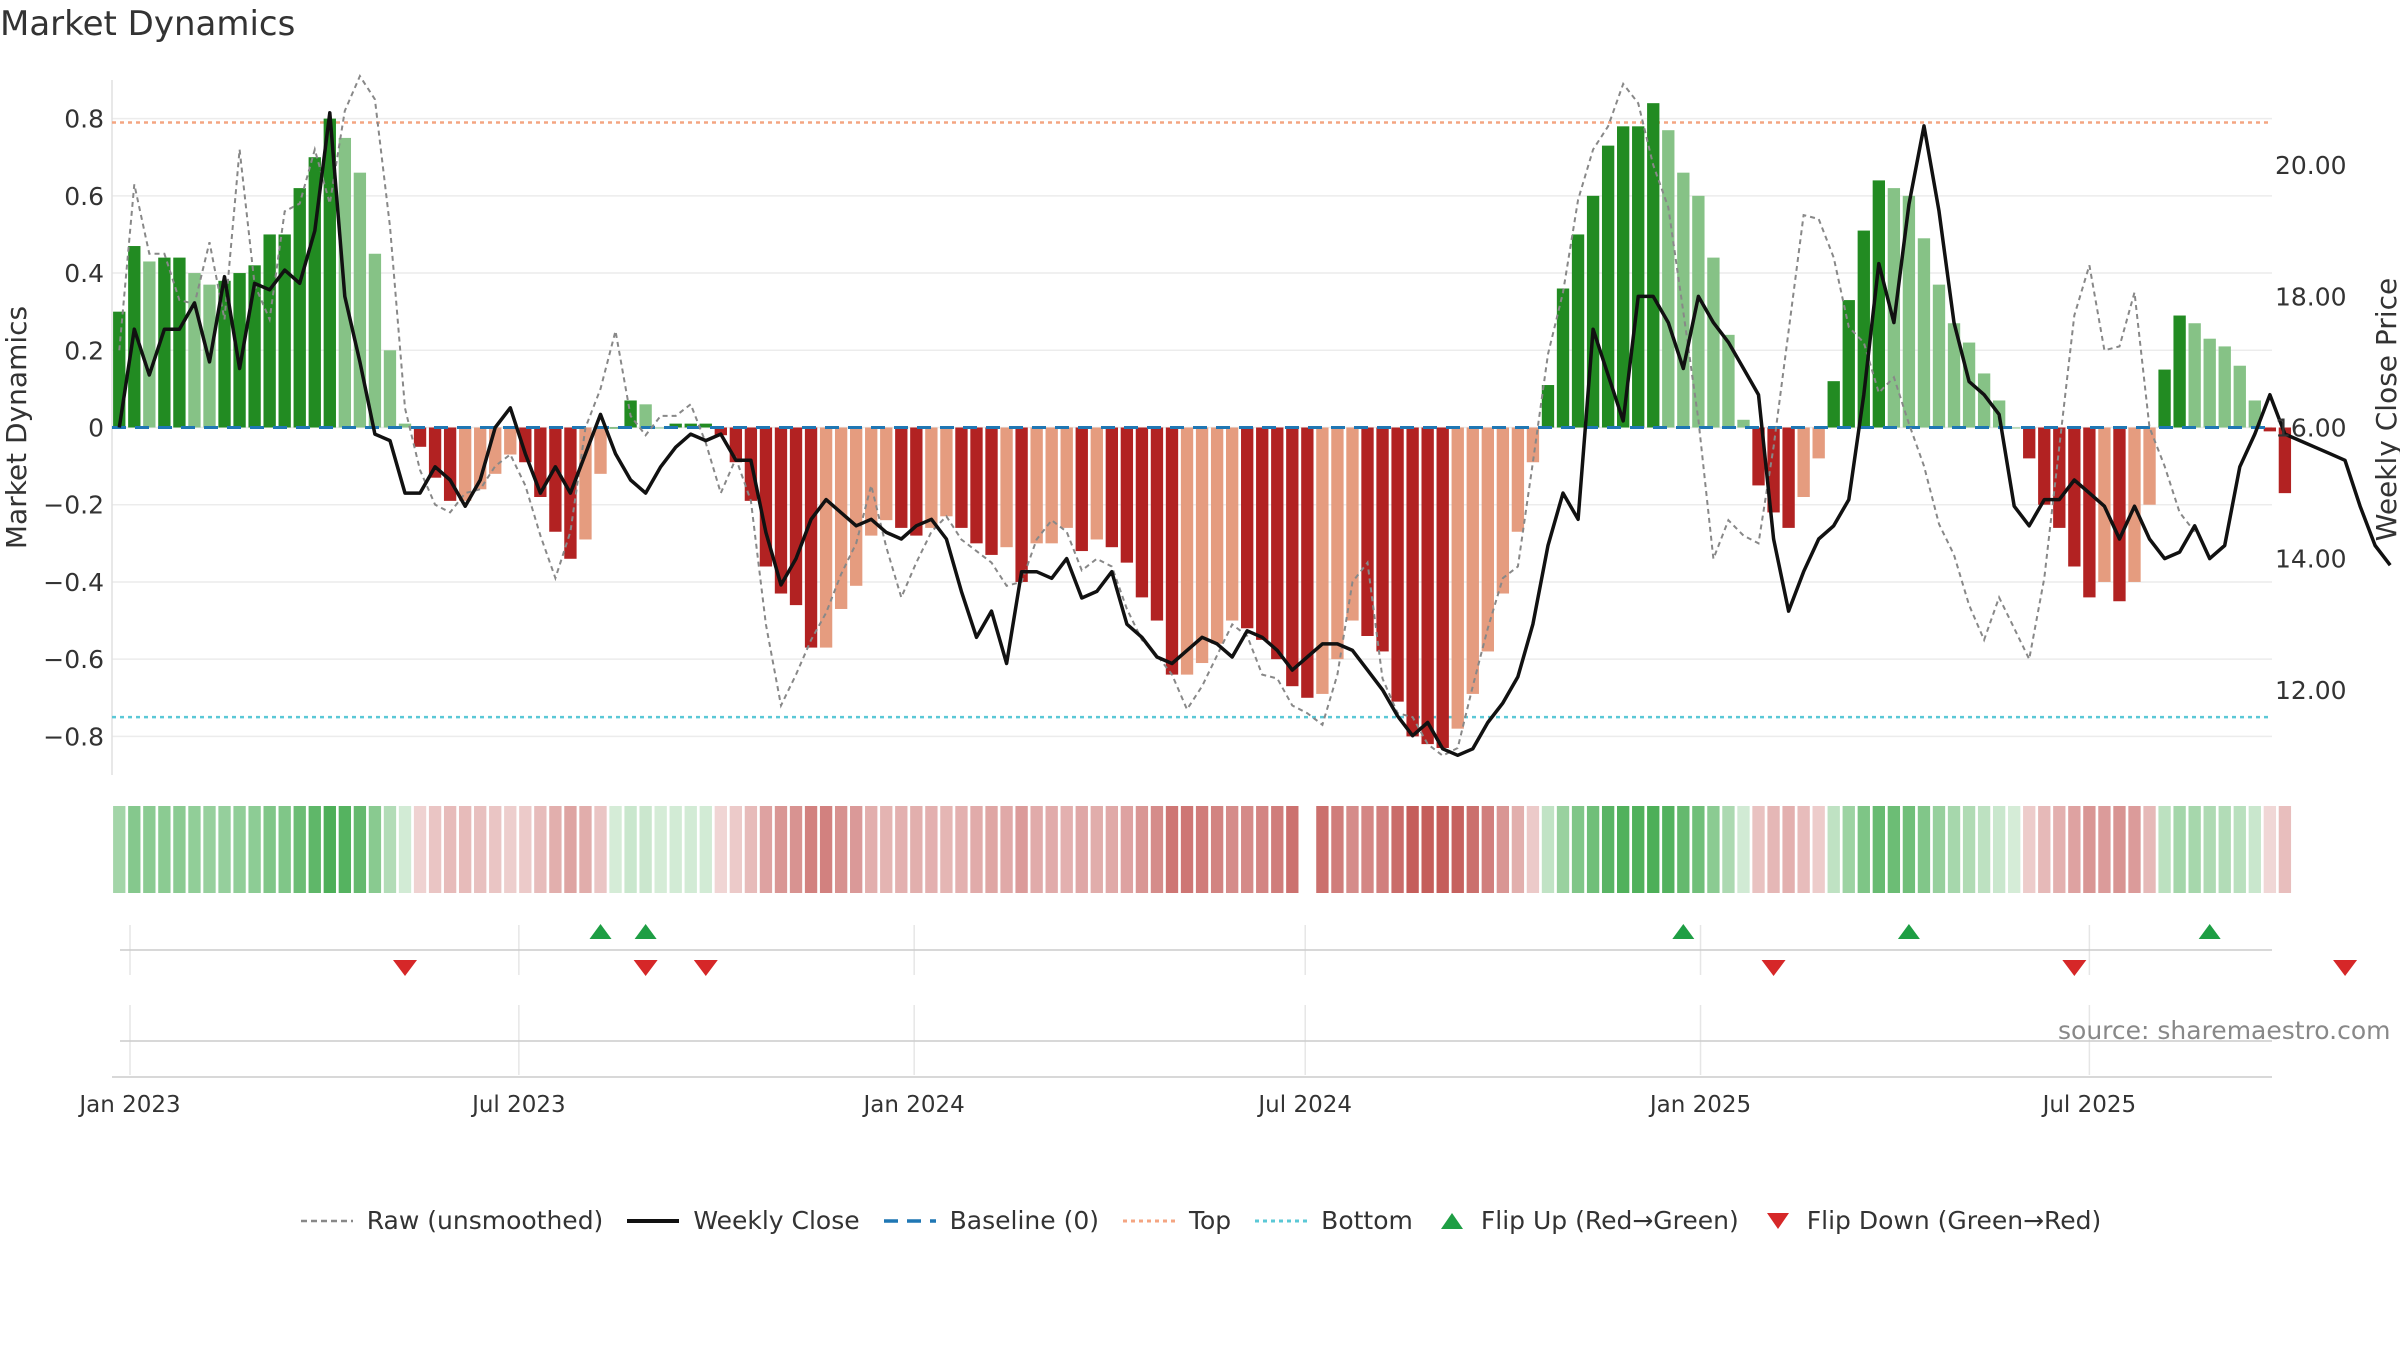  What do you see at coordinates (2224, 1030) in the screenshot?
I see `source-attribution: source: sharemaestro.com` at bounding box center [2224, 1030].